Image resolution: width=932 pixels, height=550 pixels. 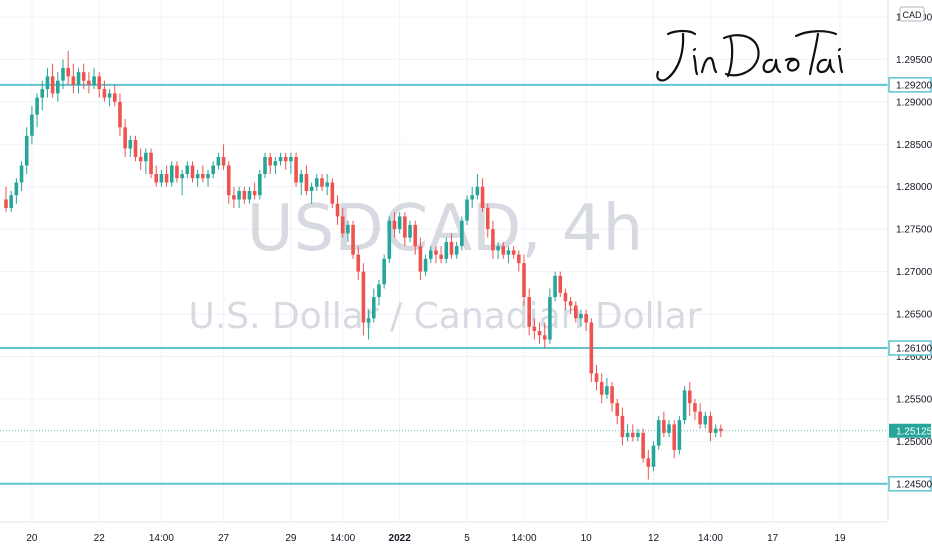 What do you see at coordinates (587, 538) in the screenshot?
I see `time-tick-label: 10` at bounding box center [587, 538].